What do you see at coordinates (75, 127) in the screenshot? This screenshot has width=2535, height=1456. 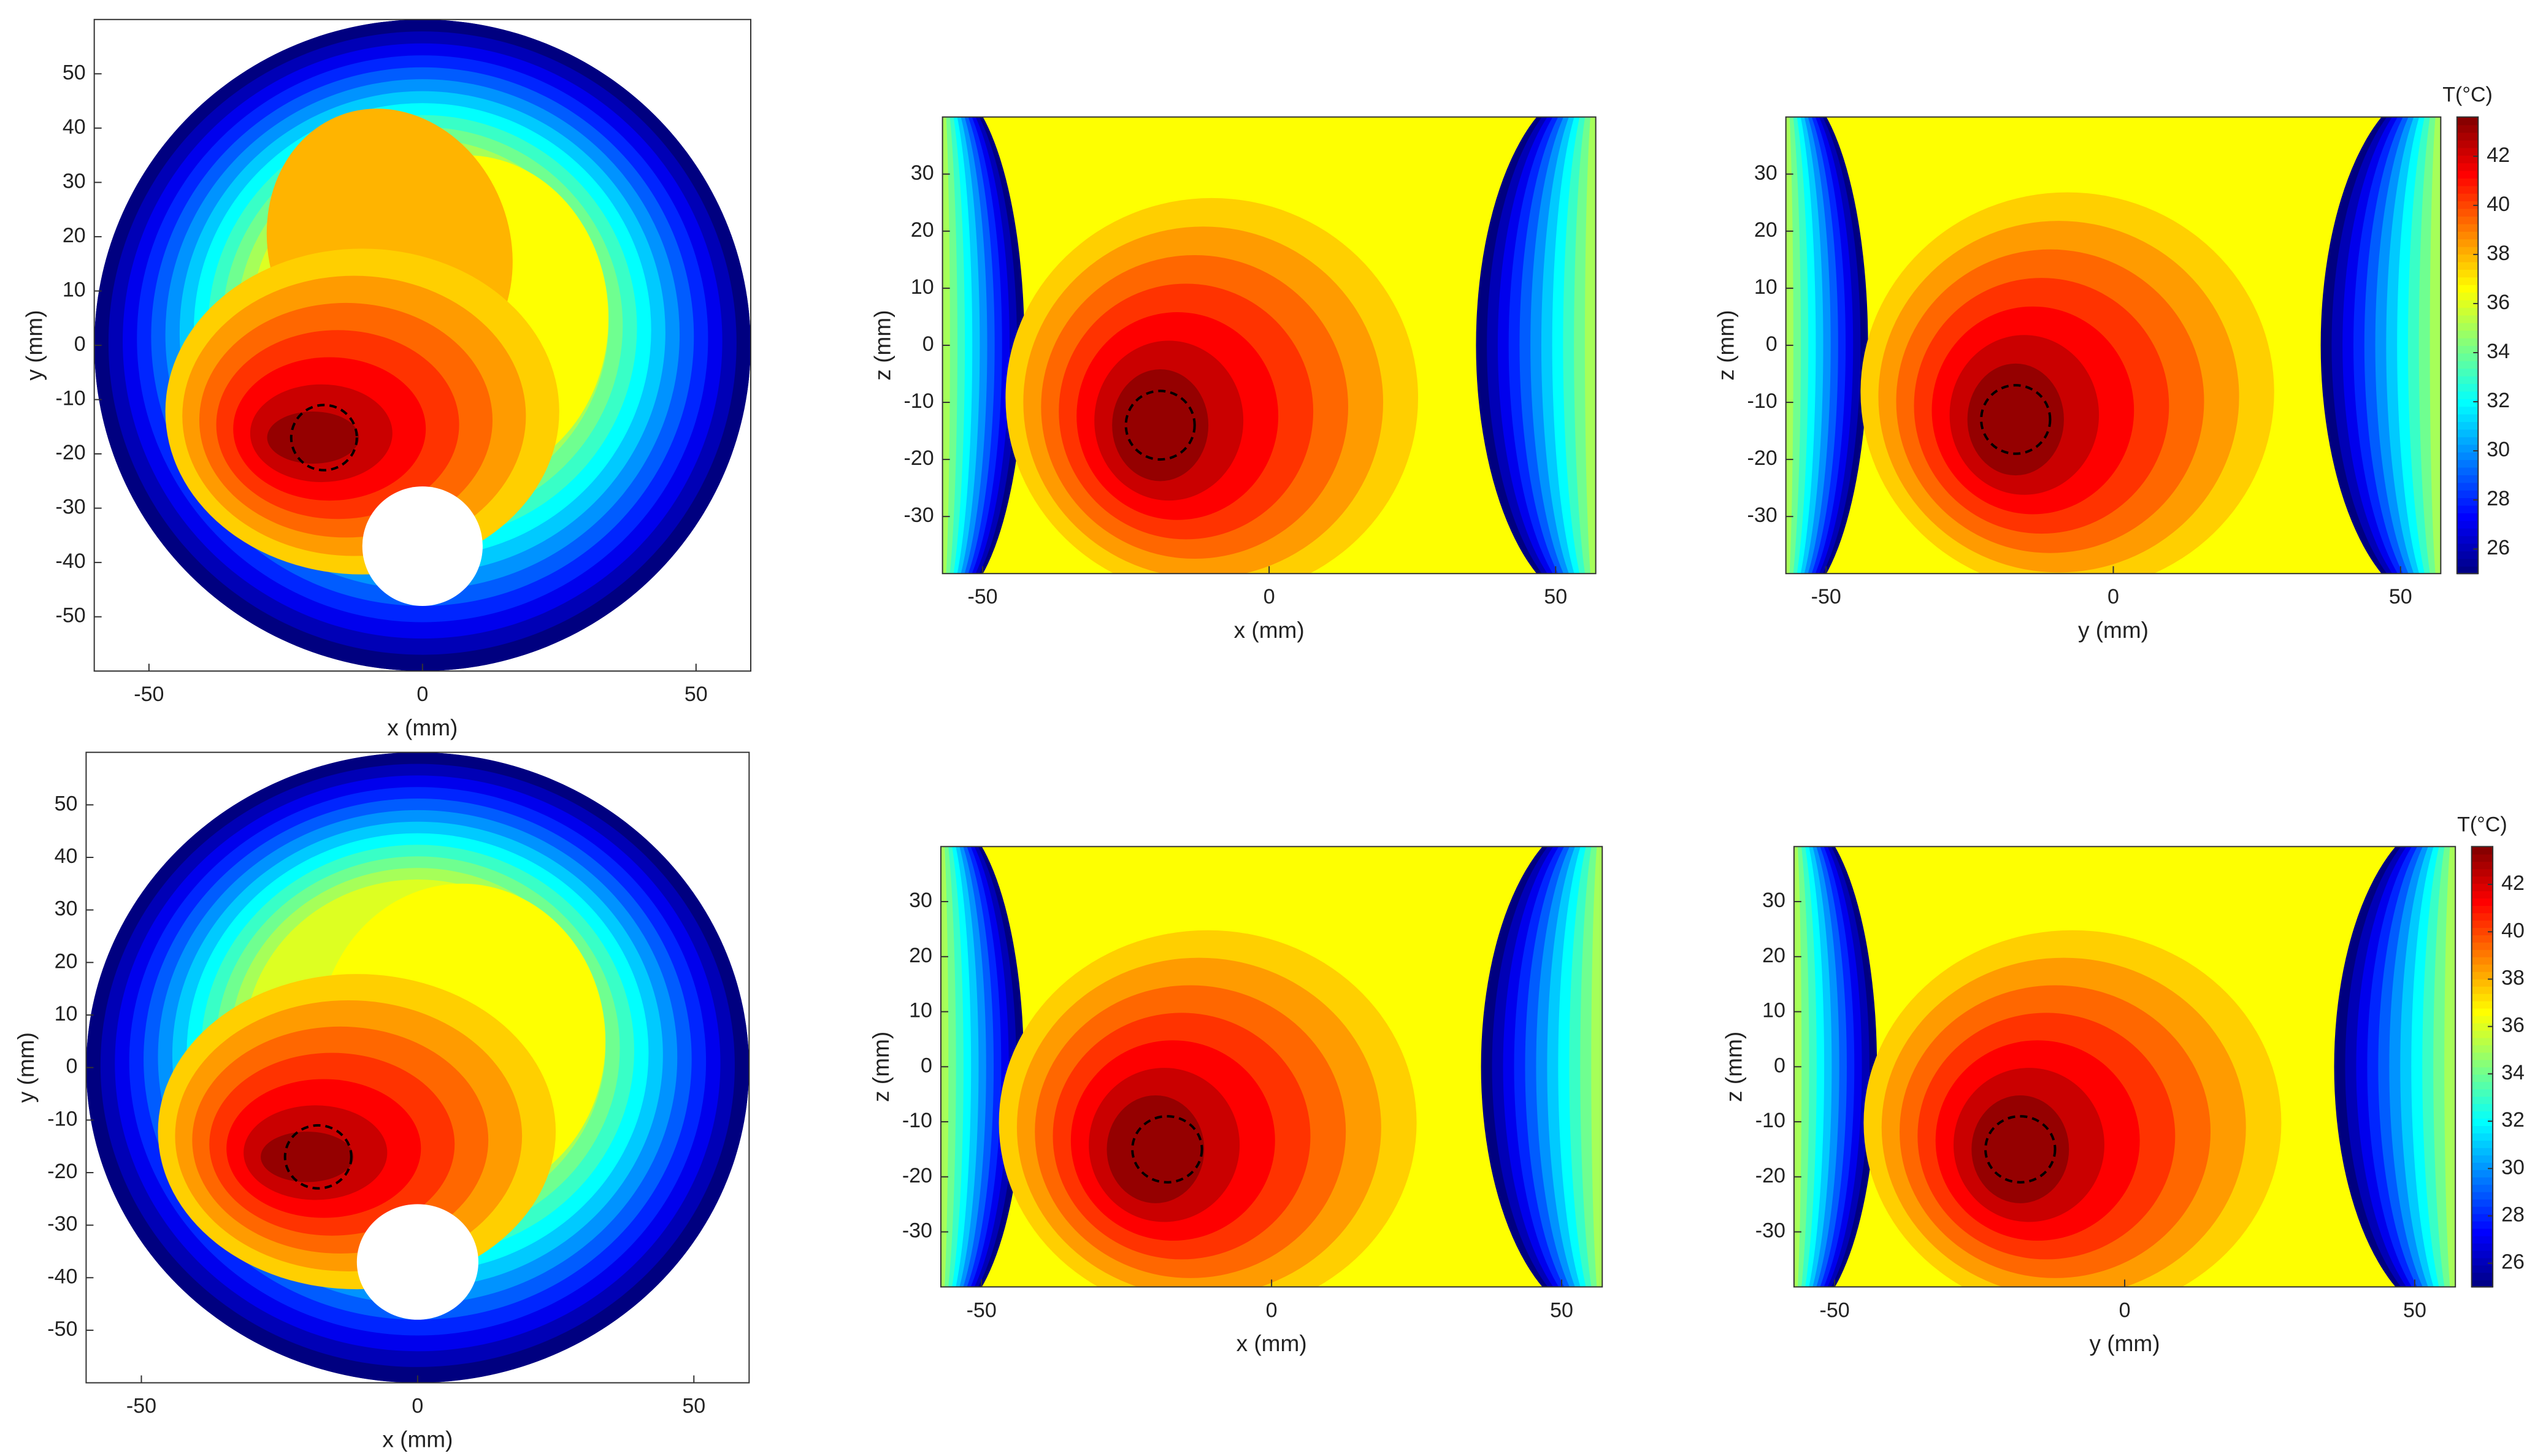 I see `y-tick-label: 40` at bounding box center [75, 127].